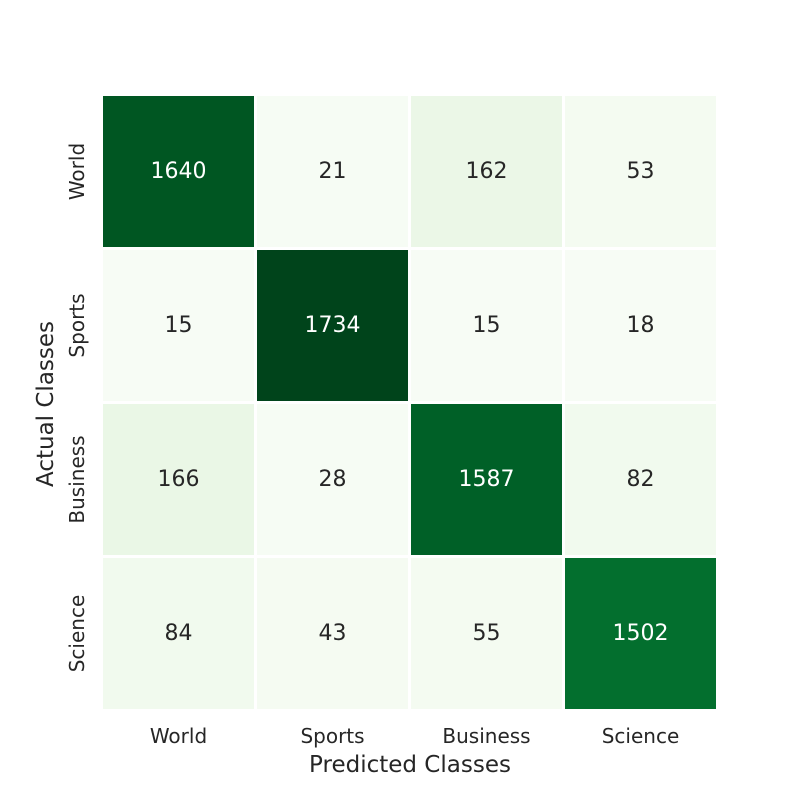 Image resolution: width=800 pixels, height=800 pixels. I want to click on cell-value-label: 162, so click(487, 171).